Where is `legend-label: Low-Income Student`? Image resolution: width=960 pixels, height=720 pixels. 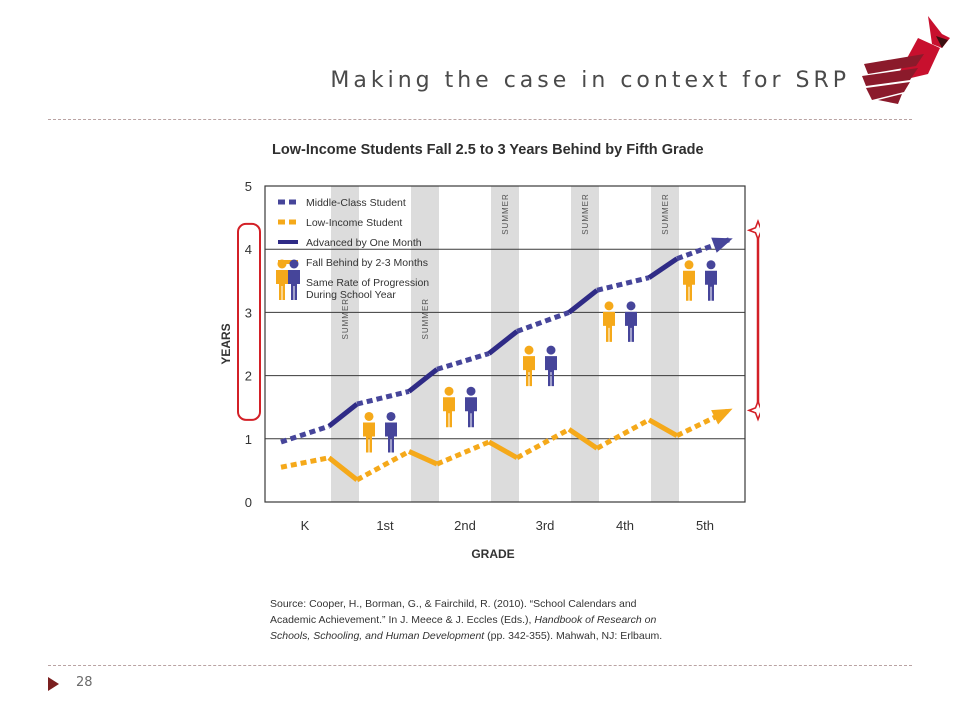
legend-label: Low-Income Student is located at coordinates (354, 223).